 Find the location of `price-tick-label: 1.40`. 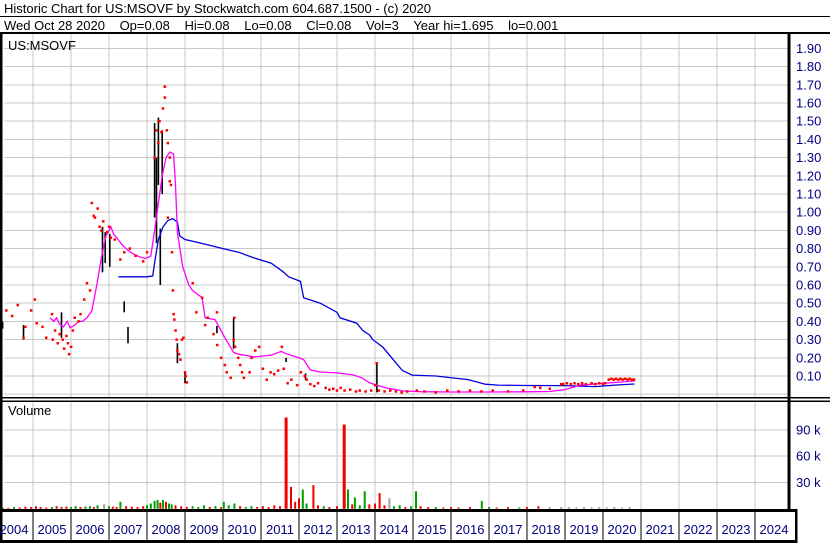

price-tick-label: 1.40 is located at coordinates (808, 139).